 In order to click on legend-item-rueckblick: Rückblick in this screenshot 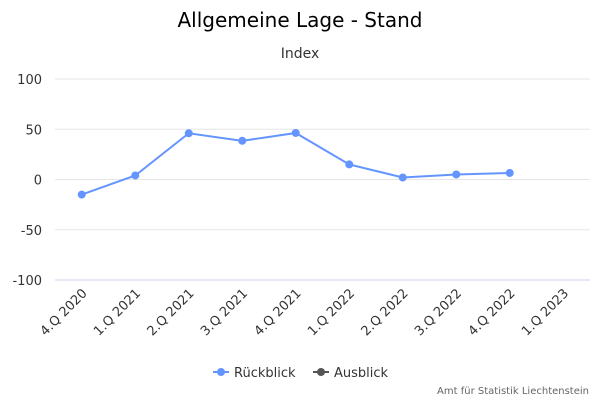, I will do `click(254, 373)`.